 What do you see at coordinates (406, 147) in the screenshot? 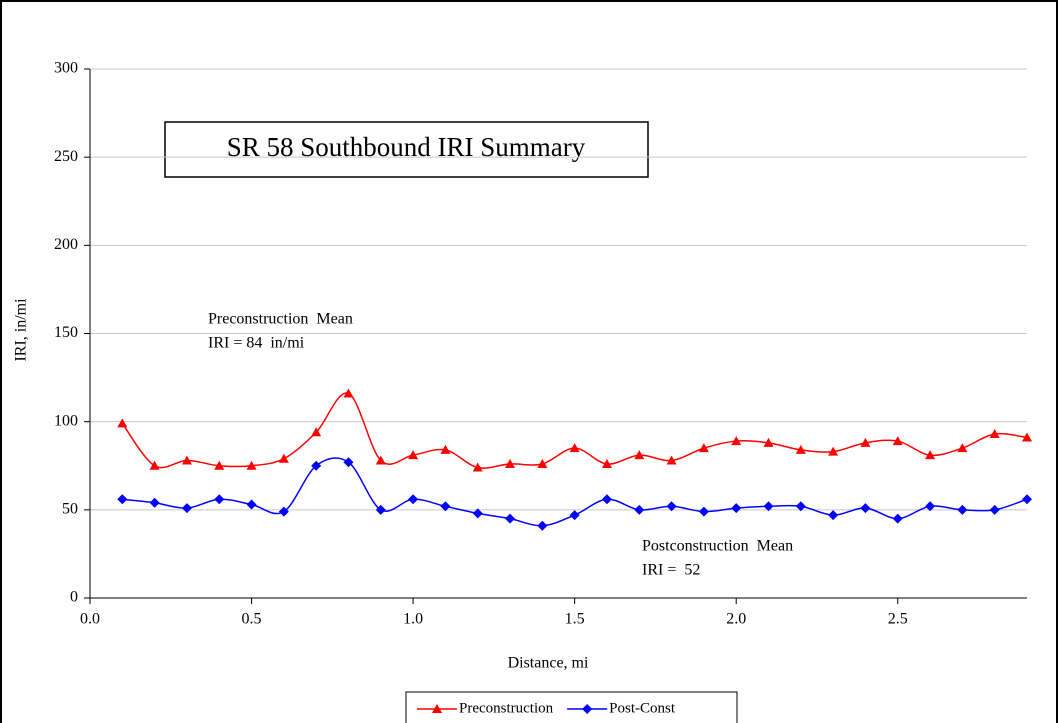
I see `chart-title: SR 58 Southbound IRI Summary` at bounding box center [406, 147].